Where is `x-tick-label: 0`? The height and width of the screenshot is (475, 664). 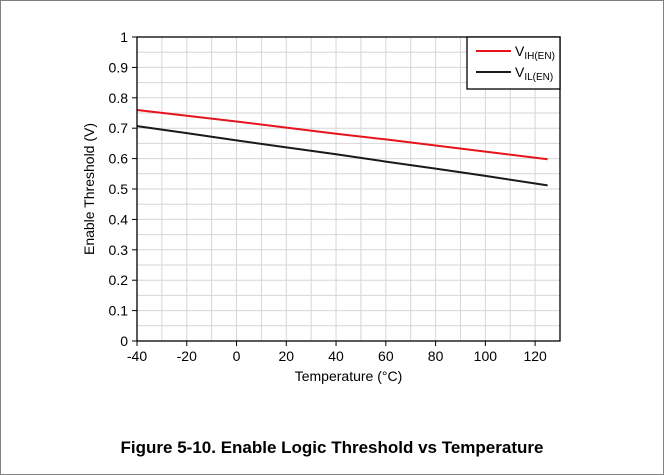 x-tick-label: 0 is located at coordinates (237, 356).